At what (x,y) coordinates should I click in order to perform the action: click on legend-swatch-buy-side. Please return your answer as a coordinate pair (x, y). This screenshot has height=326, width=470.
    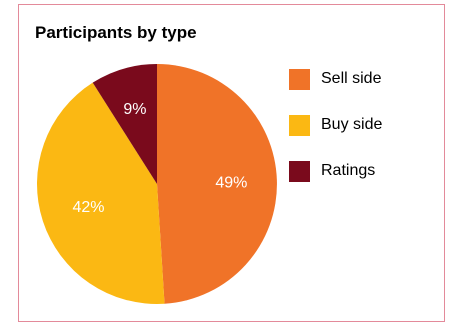
    Looking at the image, I should click on (299, 125).